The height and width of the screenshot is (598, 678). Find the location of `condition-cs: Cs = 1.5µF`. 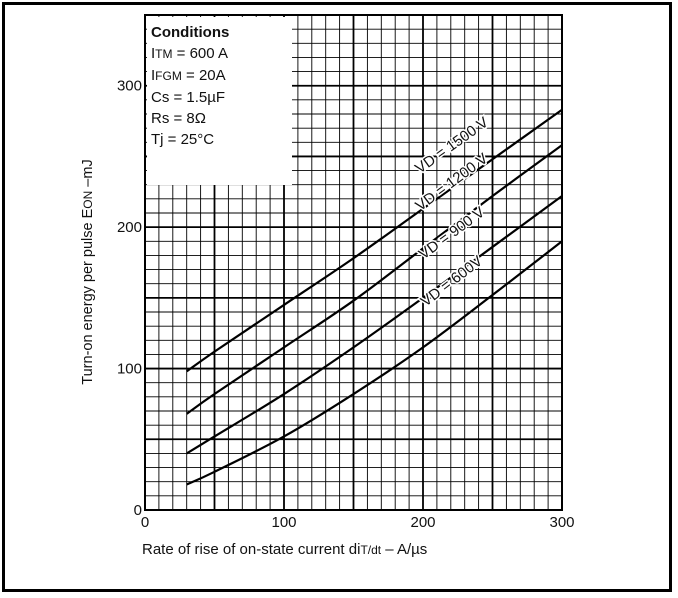

condition-cs: Cs = 1.5µF is located at coordinates (188, 97).